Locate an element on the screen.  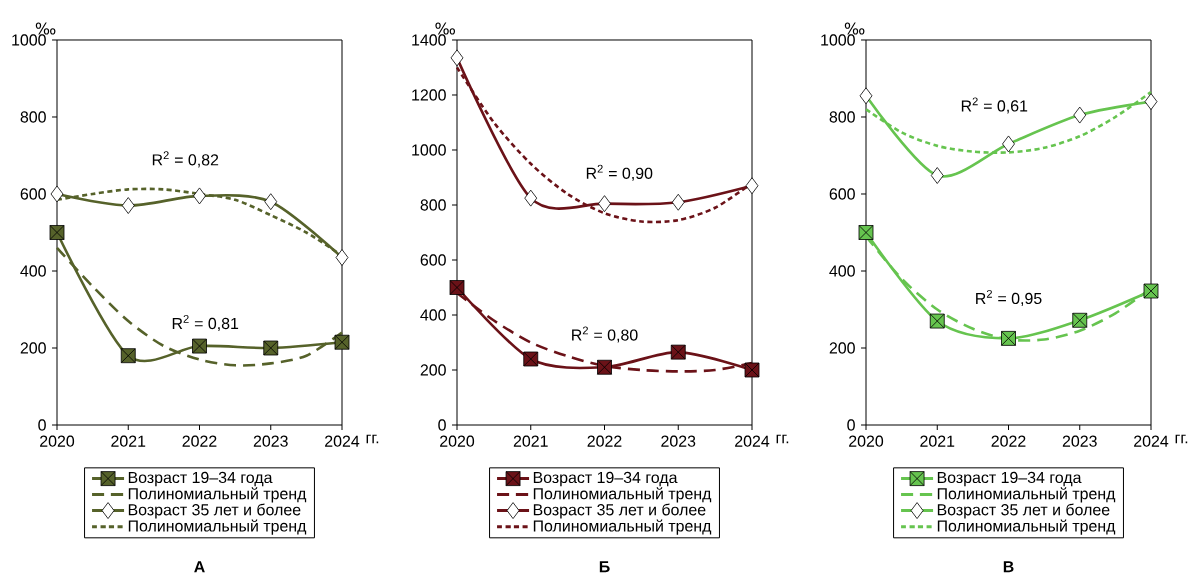
text: В is located at coordinates (1008, 567).